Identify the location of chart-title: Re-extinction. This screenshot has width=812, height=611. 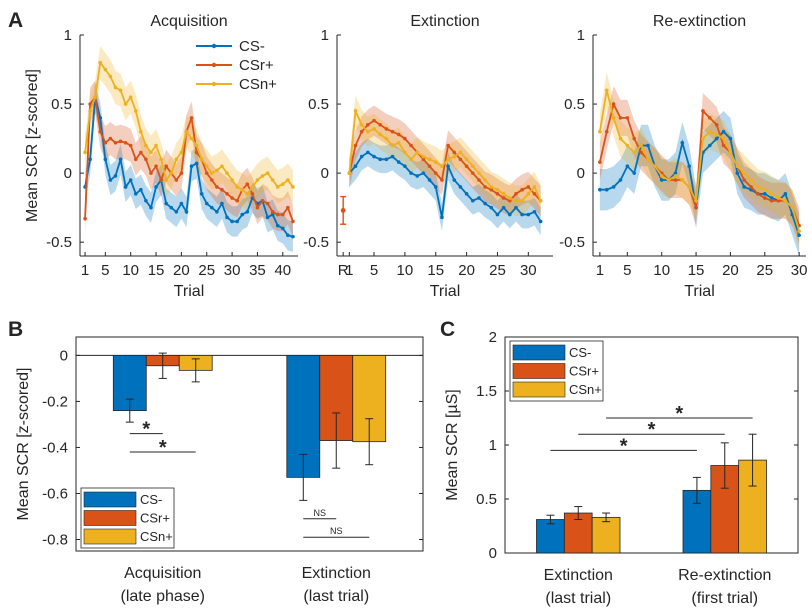
(699, 21).